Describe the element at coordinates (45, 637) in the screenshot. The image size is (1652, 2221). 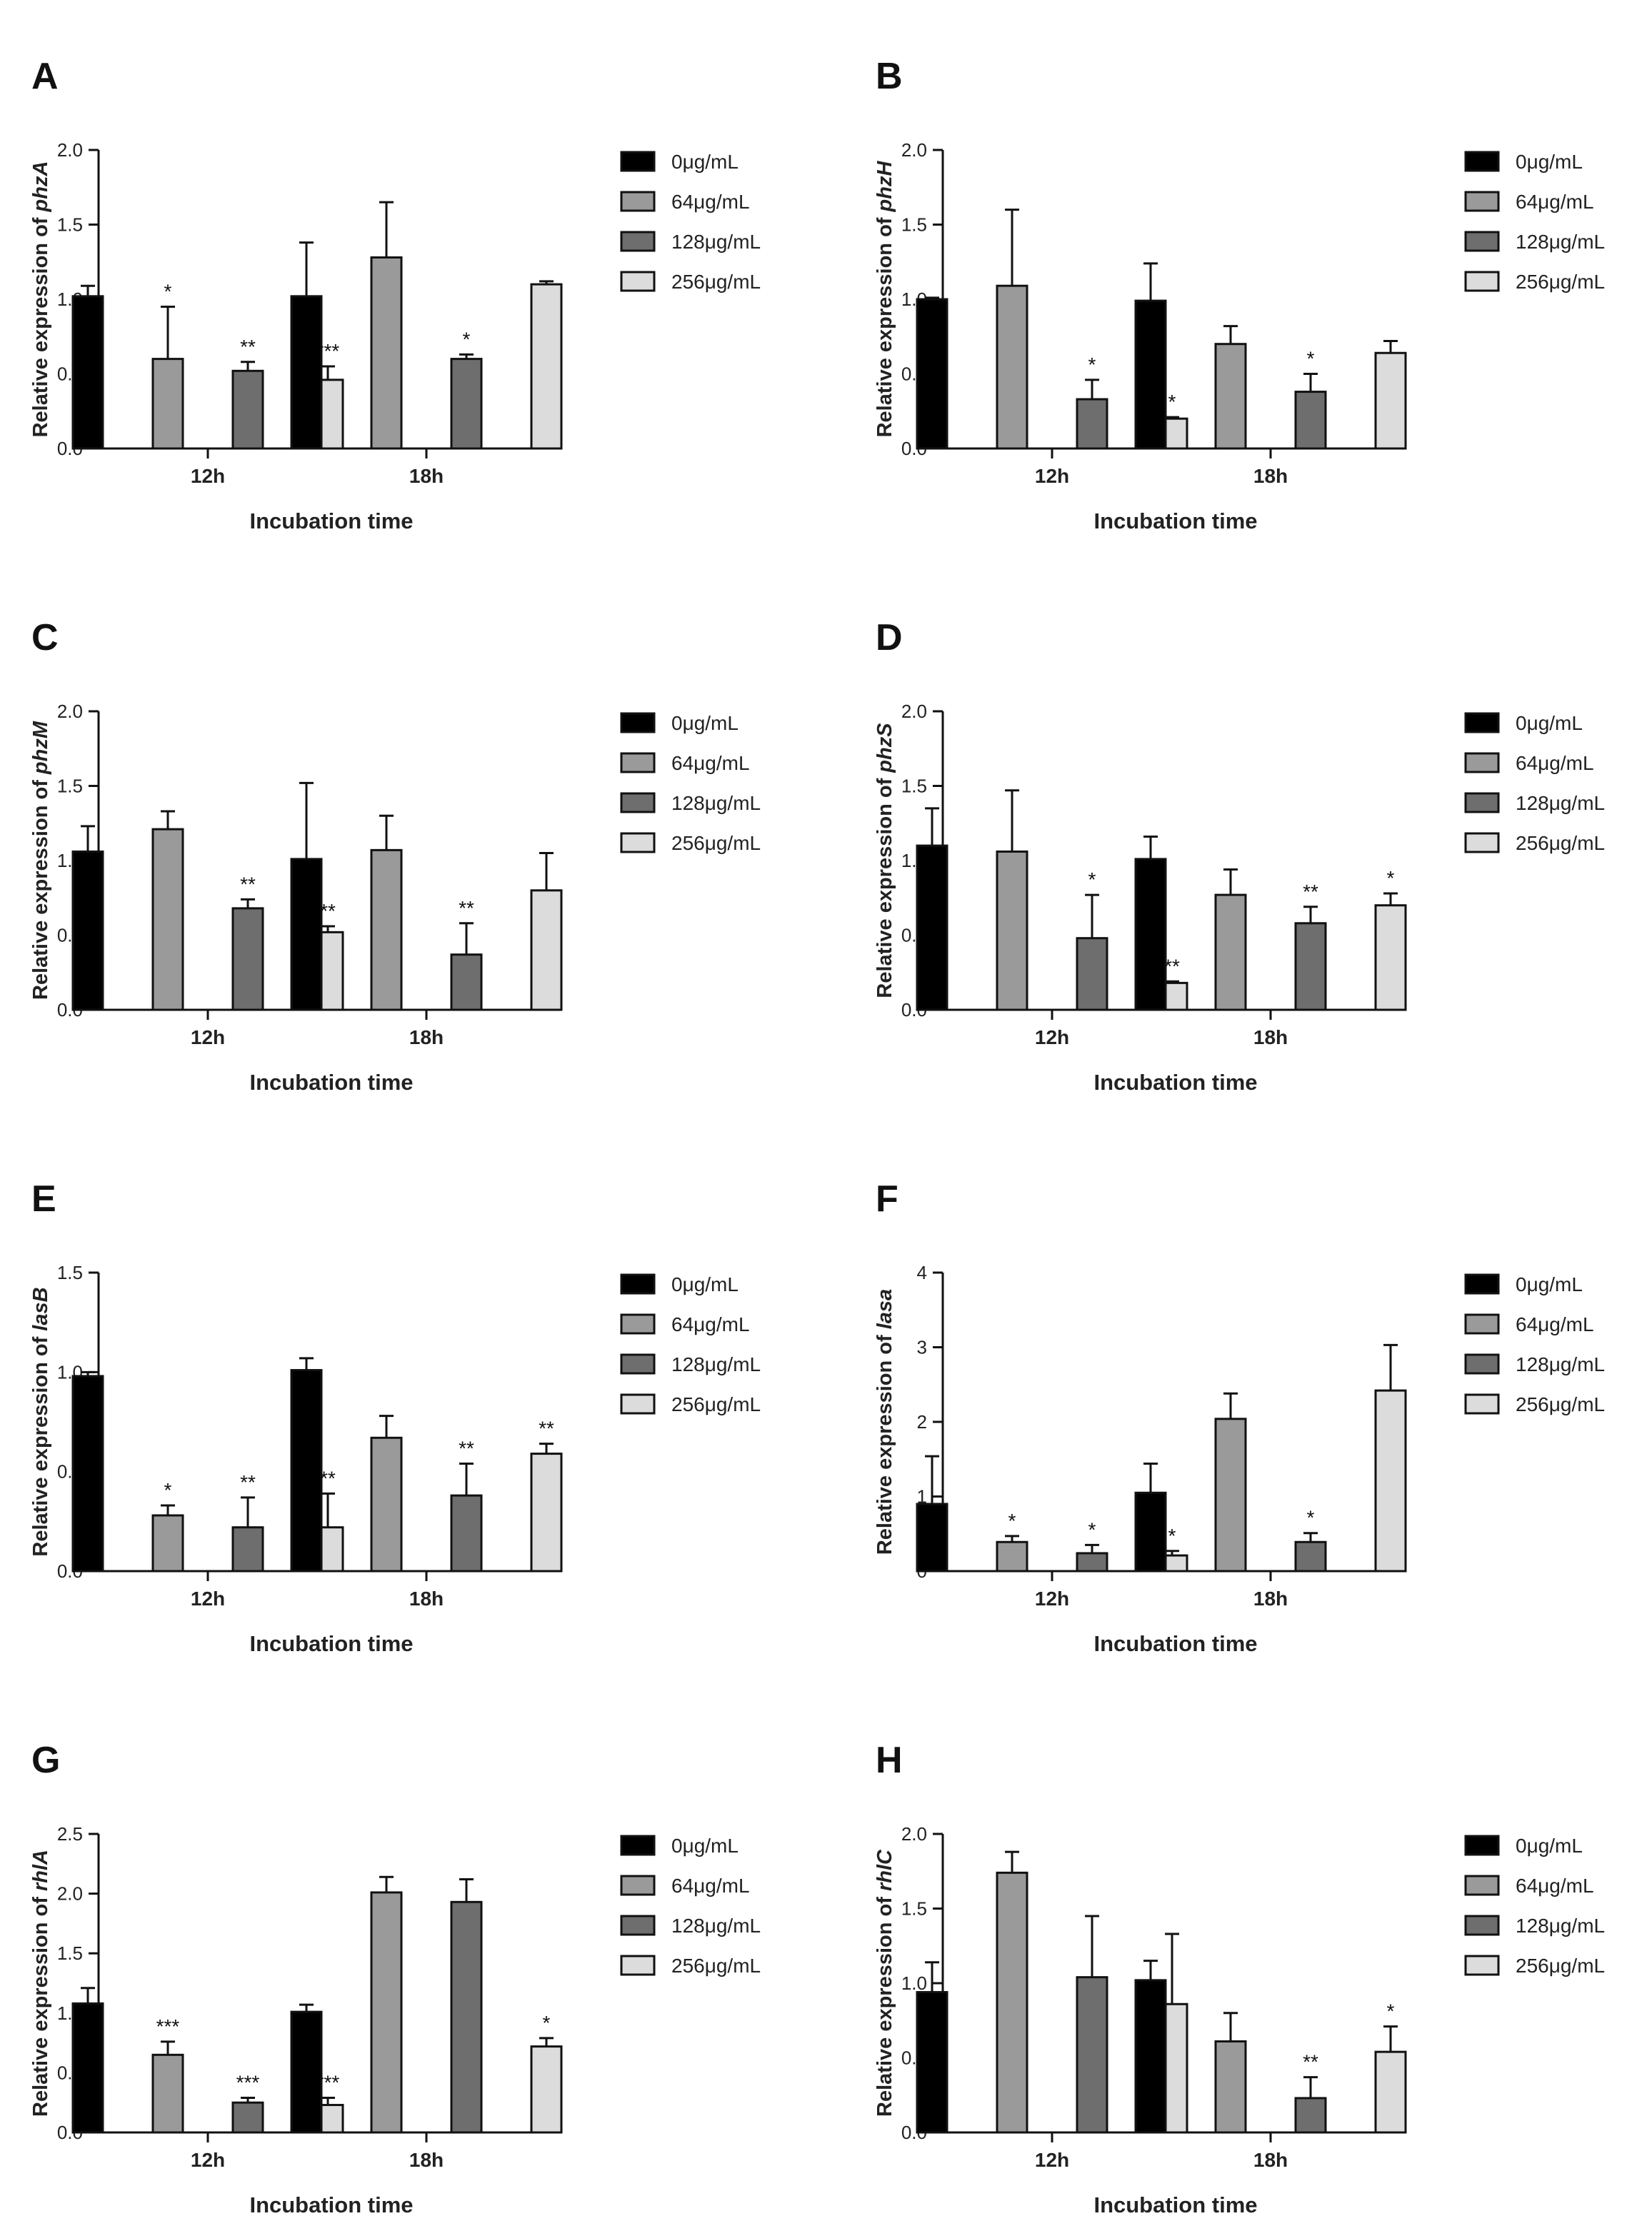
I see `panel-label: C` at that location.